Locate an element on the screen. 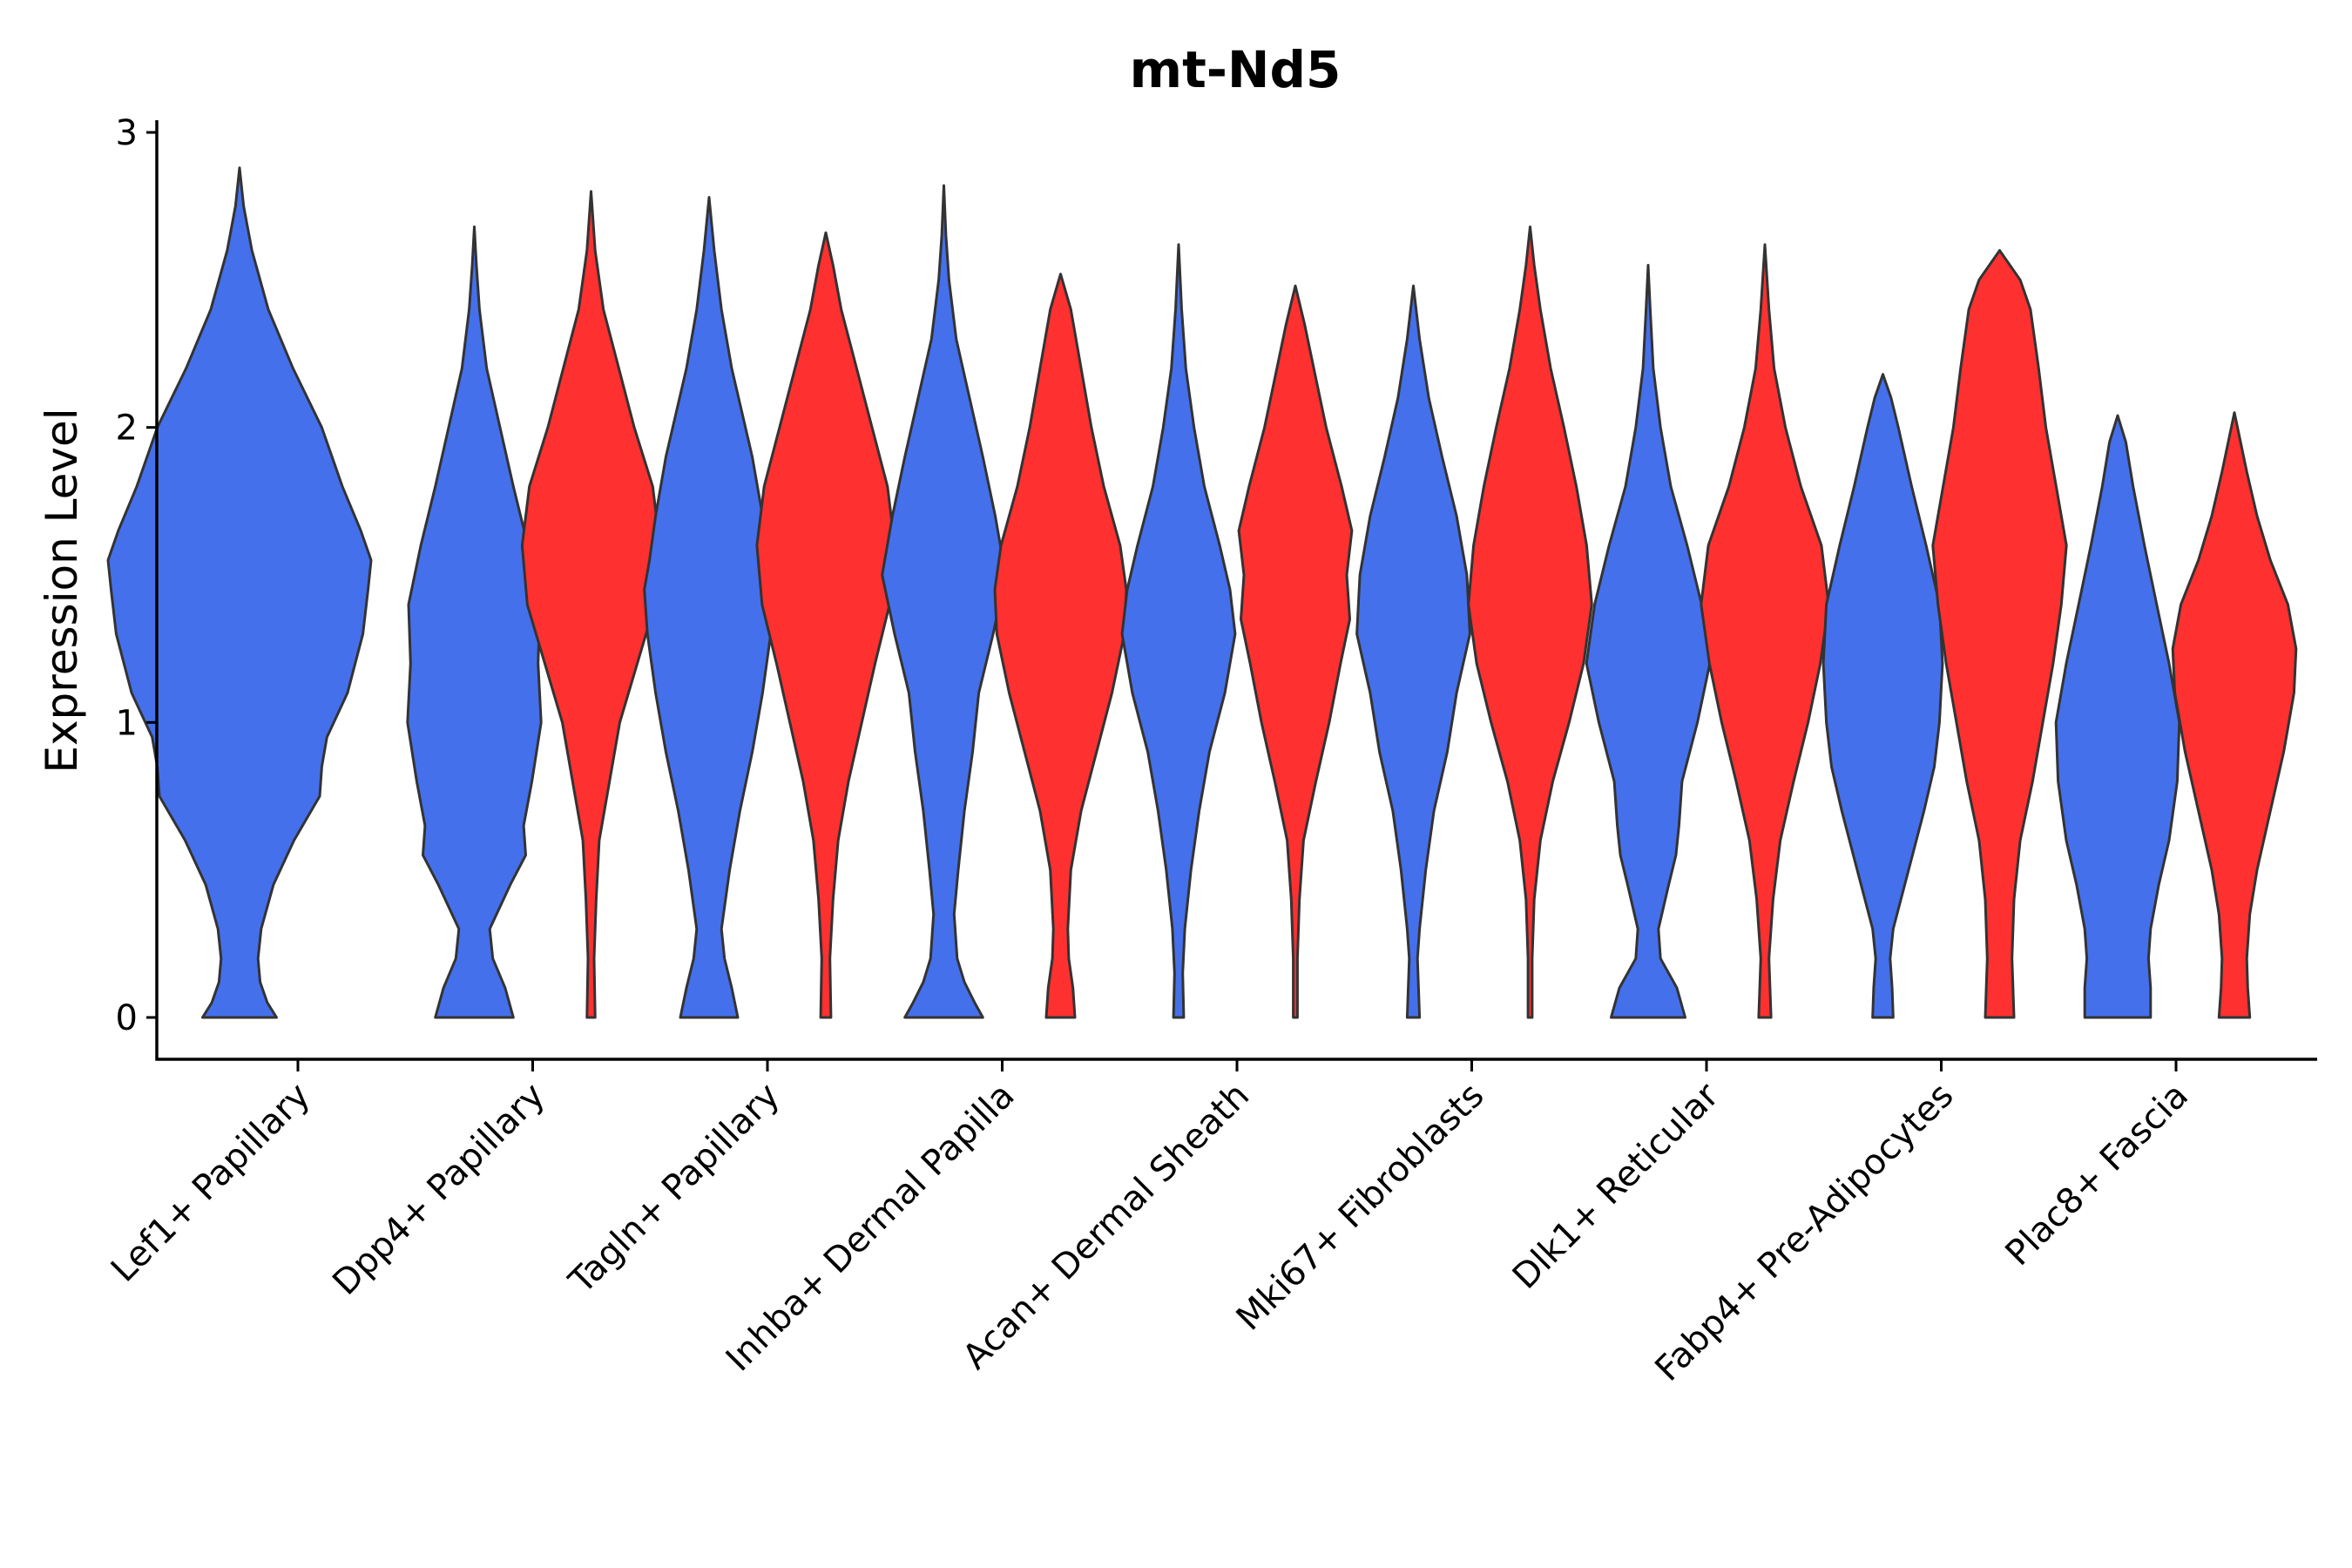  x-tick-label-dpp4-papillary: Dpp4+ Papillary is located at coordinates (438, 1189).